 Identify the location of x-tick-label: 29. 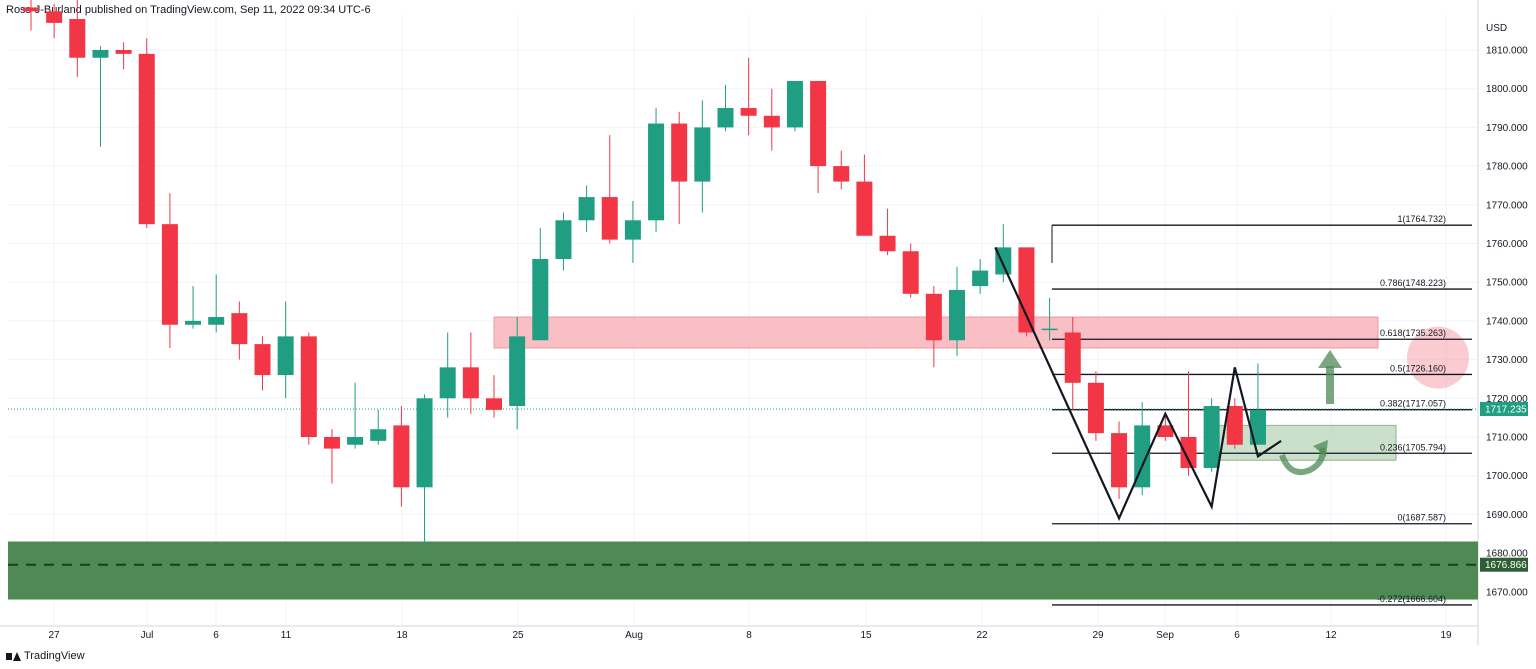
(1098, 635).